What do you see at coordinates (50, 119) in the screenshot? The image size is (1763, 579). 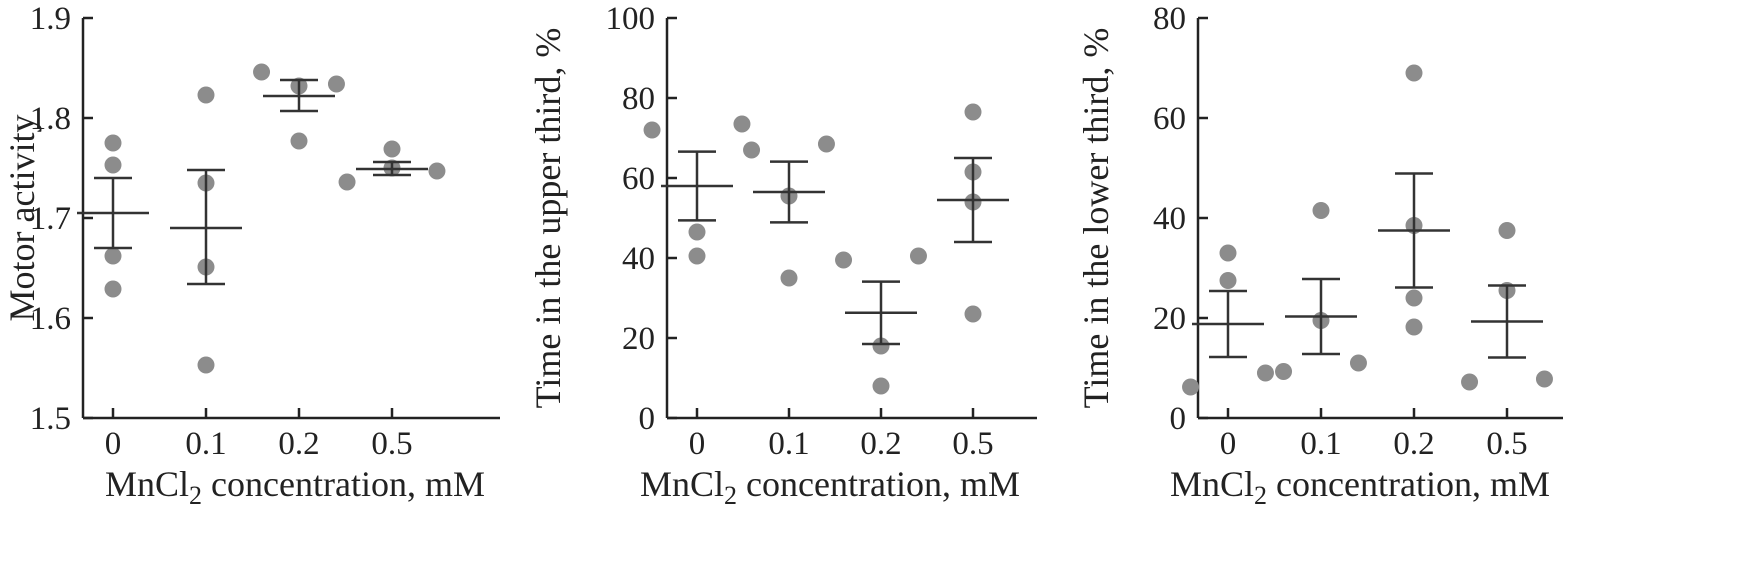 I see `y-tick-label: 1.8` at bounding box center [50, 119].